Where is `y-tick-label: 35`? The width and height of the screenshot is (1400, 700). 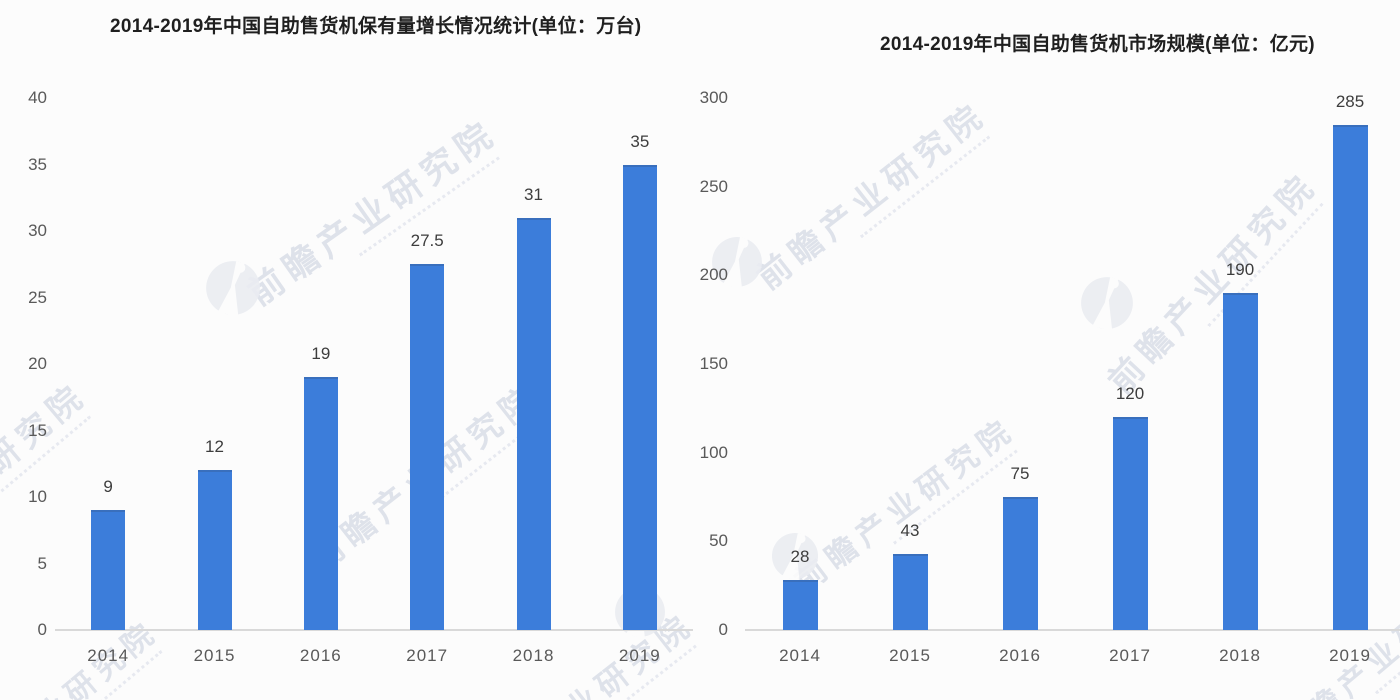 y-tick-label: 35 is located at coordinates (37, 164).